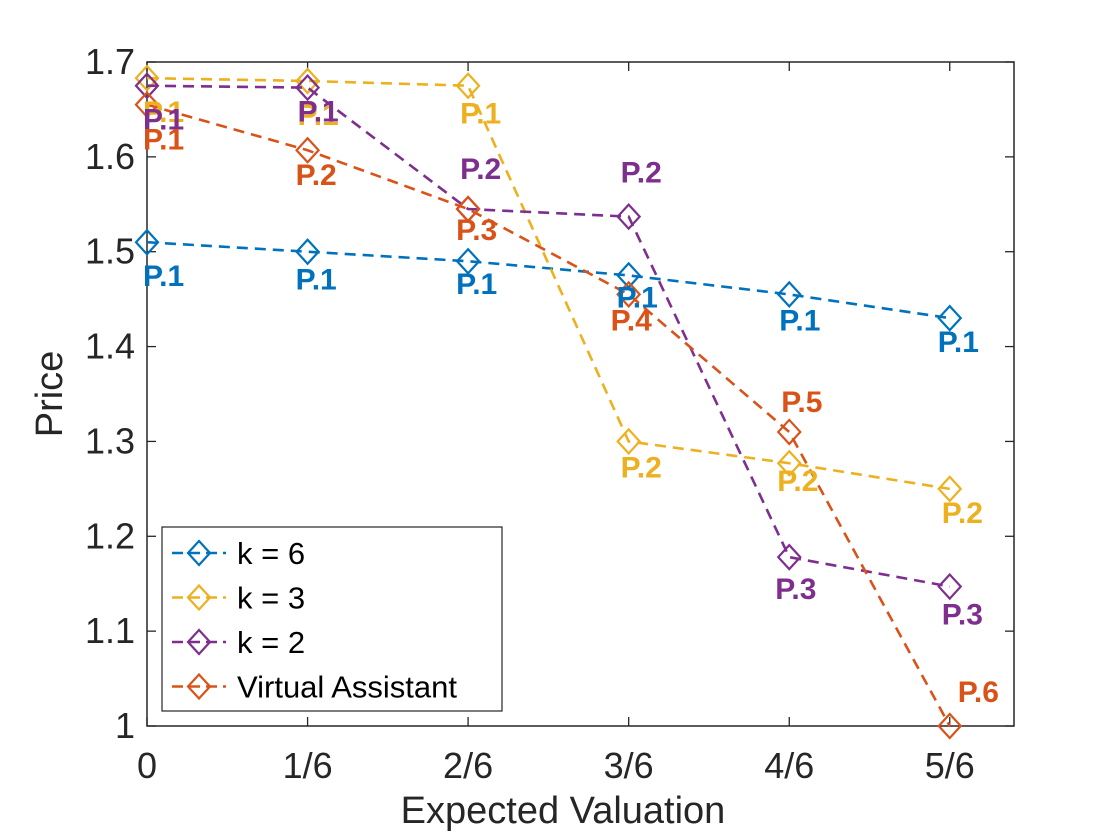  What do you see at coordinates (110, 346) in the screenshot?
I see `y-tick-label: 1.4` at bounding box center [110, 346].